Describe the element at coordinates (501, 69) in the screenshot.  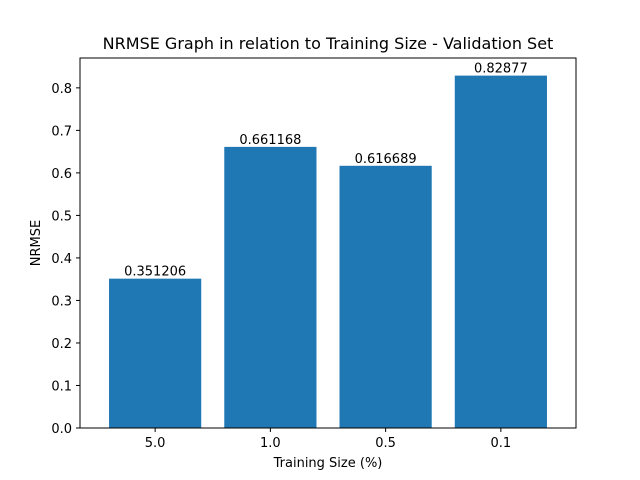
I see `data-label-0.1: 0.82877` at that location.